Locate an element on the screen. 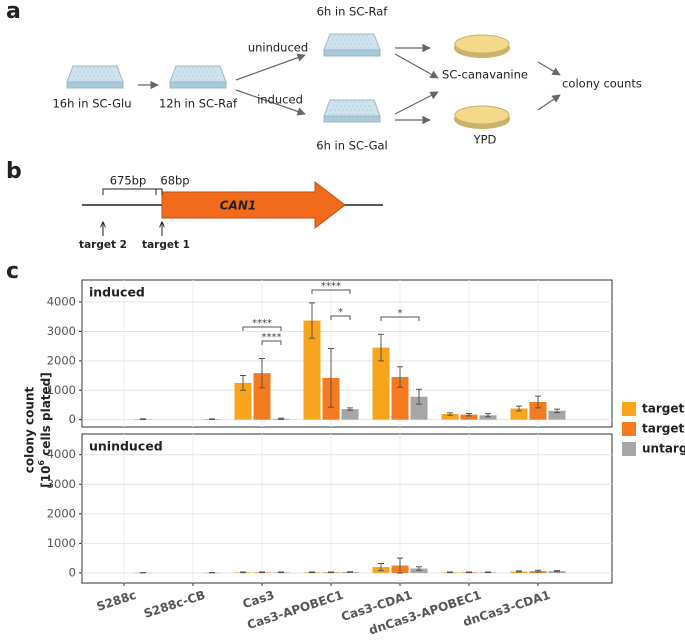 Image resolution: width=685 pixels, height=641 pixels. panel-label: b is located at coordinates (14, 171).